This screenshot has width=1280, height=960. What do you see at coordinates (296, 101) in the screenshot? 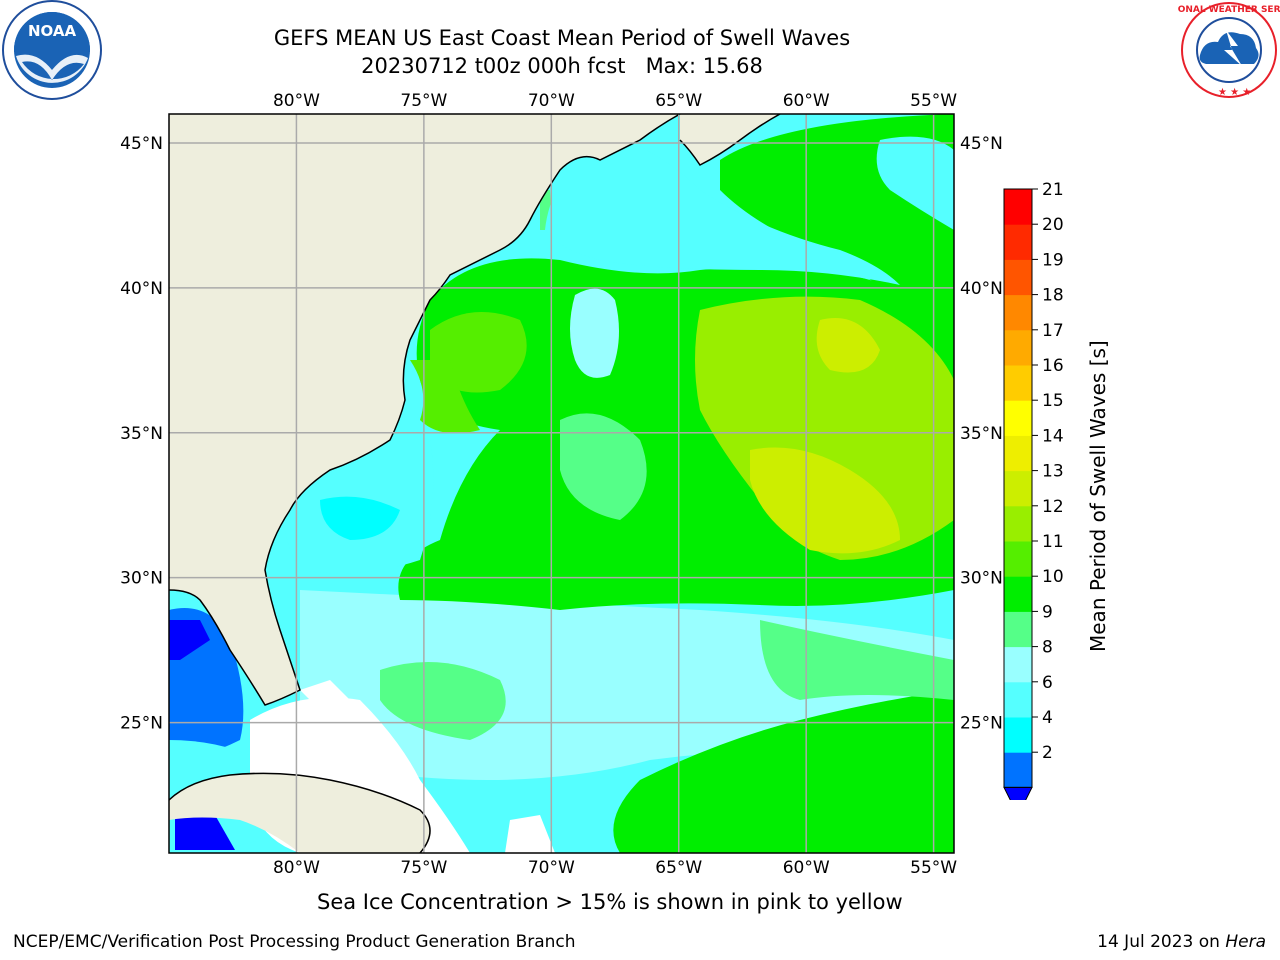
I see `lon-tick-label-top: 80°W` at bounding box center [296, 101].